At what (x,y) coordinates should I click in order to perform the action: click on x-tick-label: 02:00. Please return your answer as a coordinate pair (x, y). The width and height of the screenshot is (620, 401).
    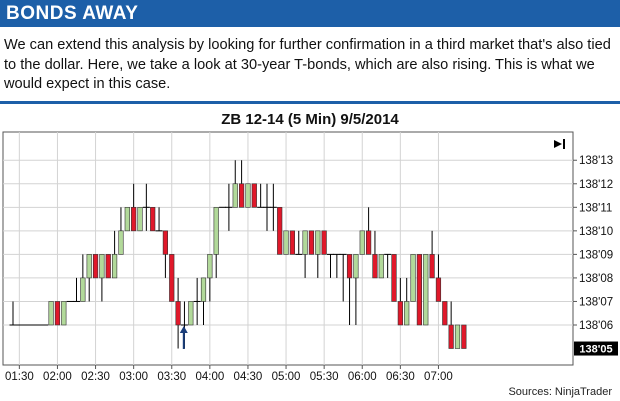
    Looking at the image, I should click on (57, 377).